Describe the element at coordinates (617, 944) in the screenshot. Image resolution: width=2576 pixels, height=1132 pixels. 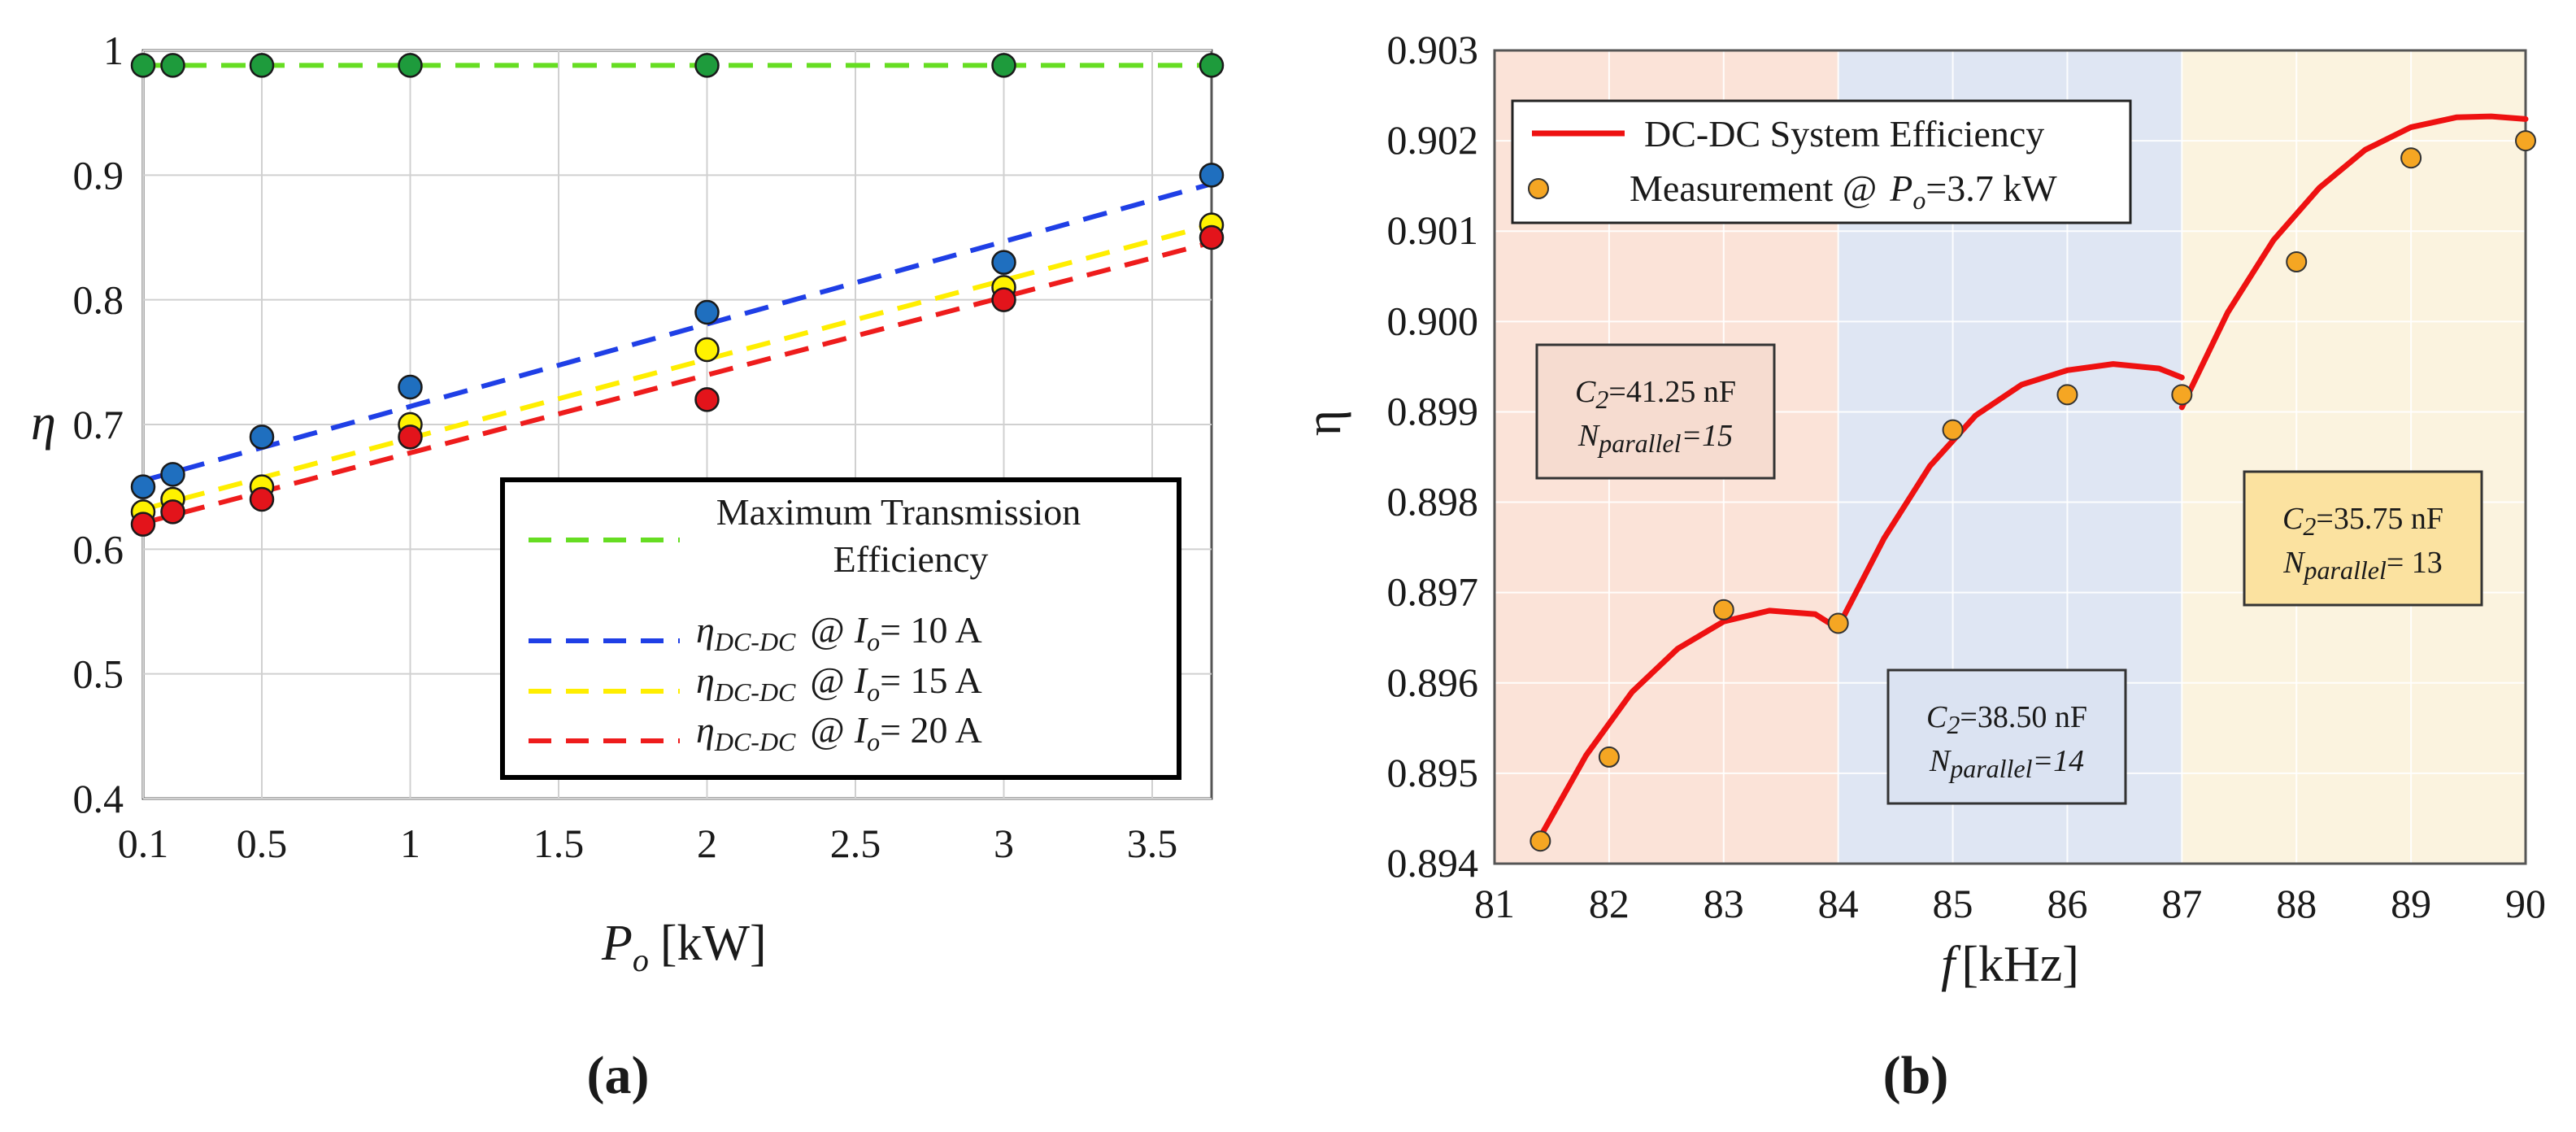
I see `panel-a-x-var: P` at that location.